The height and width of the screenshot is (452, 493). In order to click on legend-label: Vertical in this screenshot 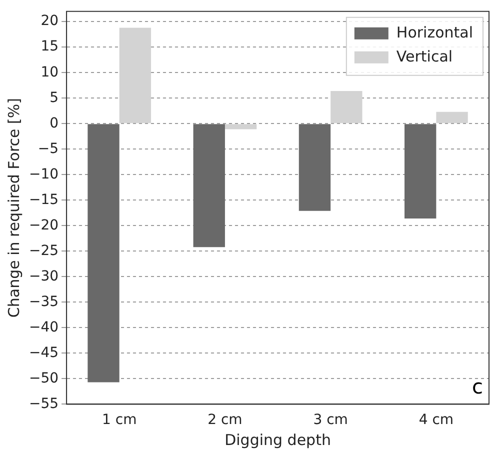, I will do `click(424, 56)`.